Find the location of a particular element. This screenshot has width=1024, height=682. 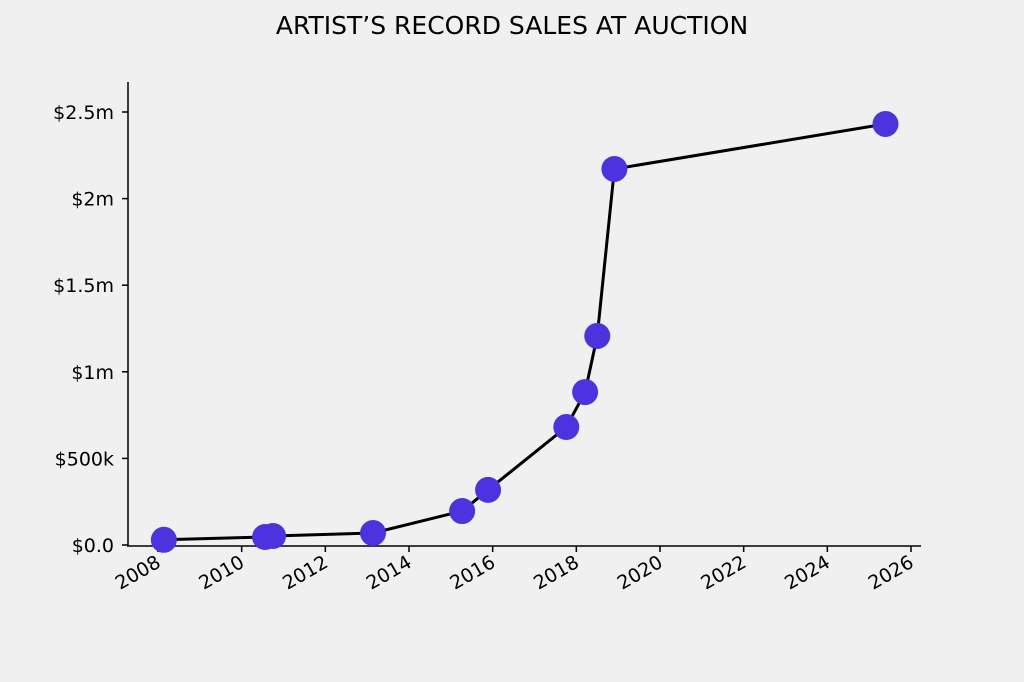

x-tick-label: 2026 is located at coordinates (891, 572).